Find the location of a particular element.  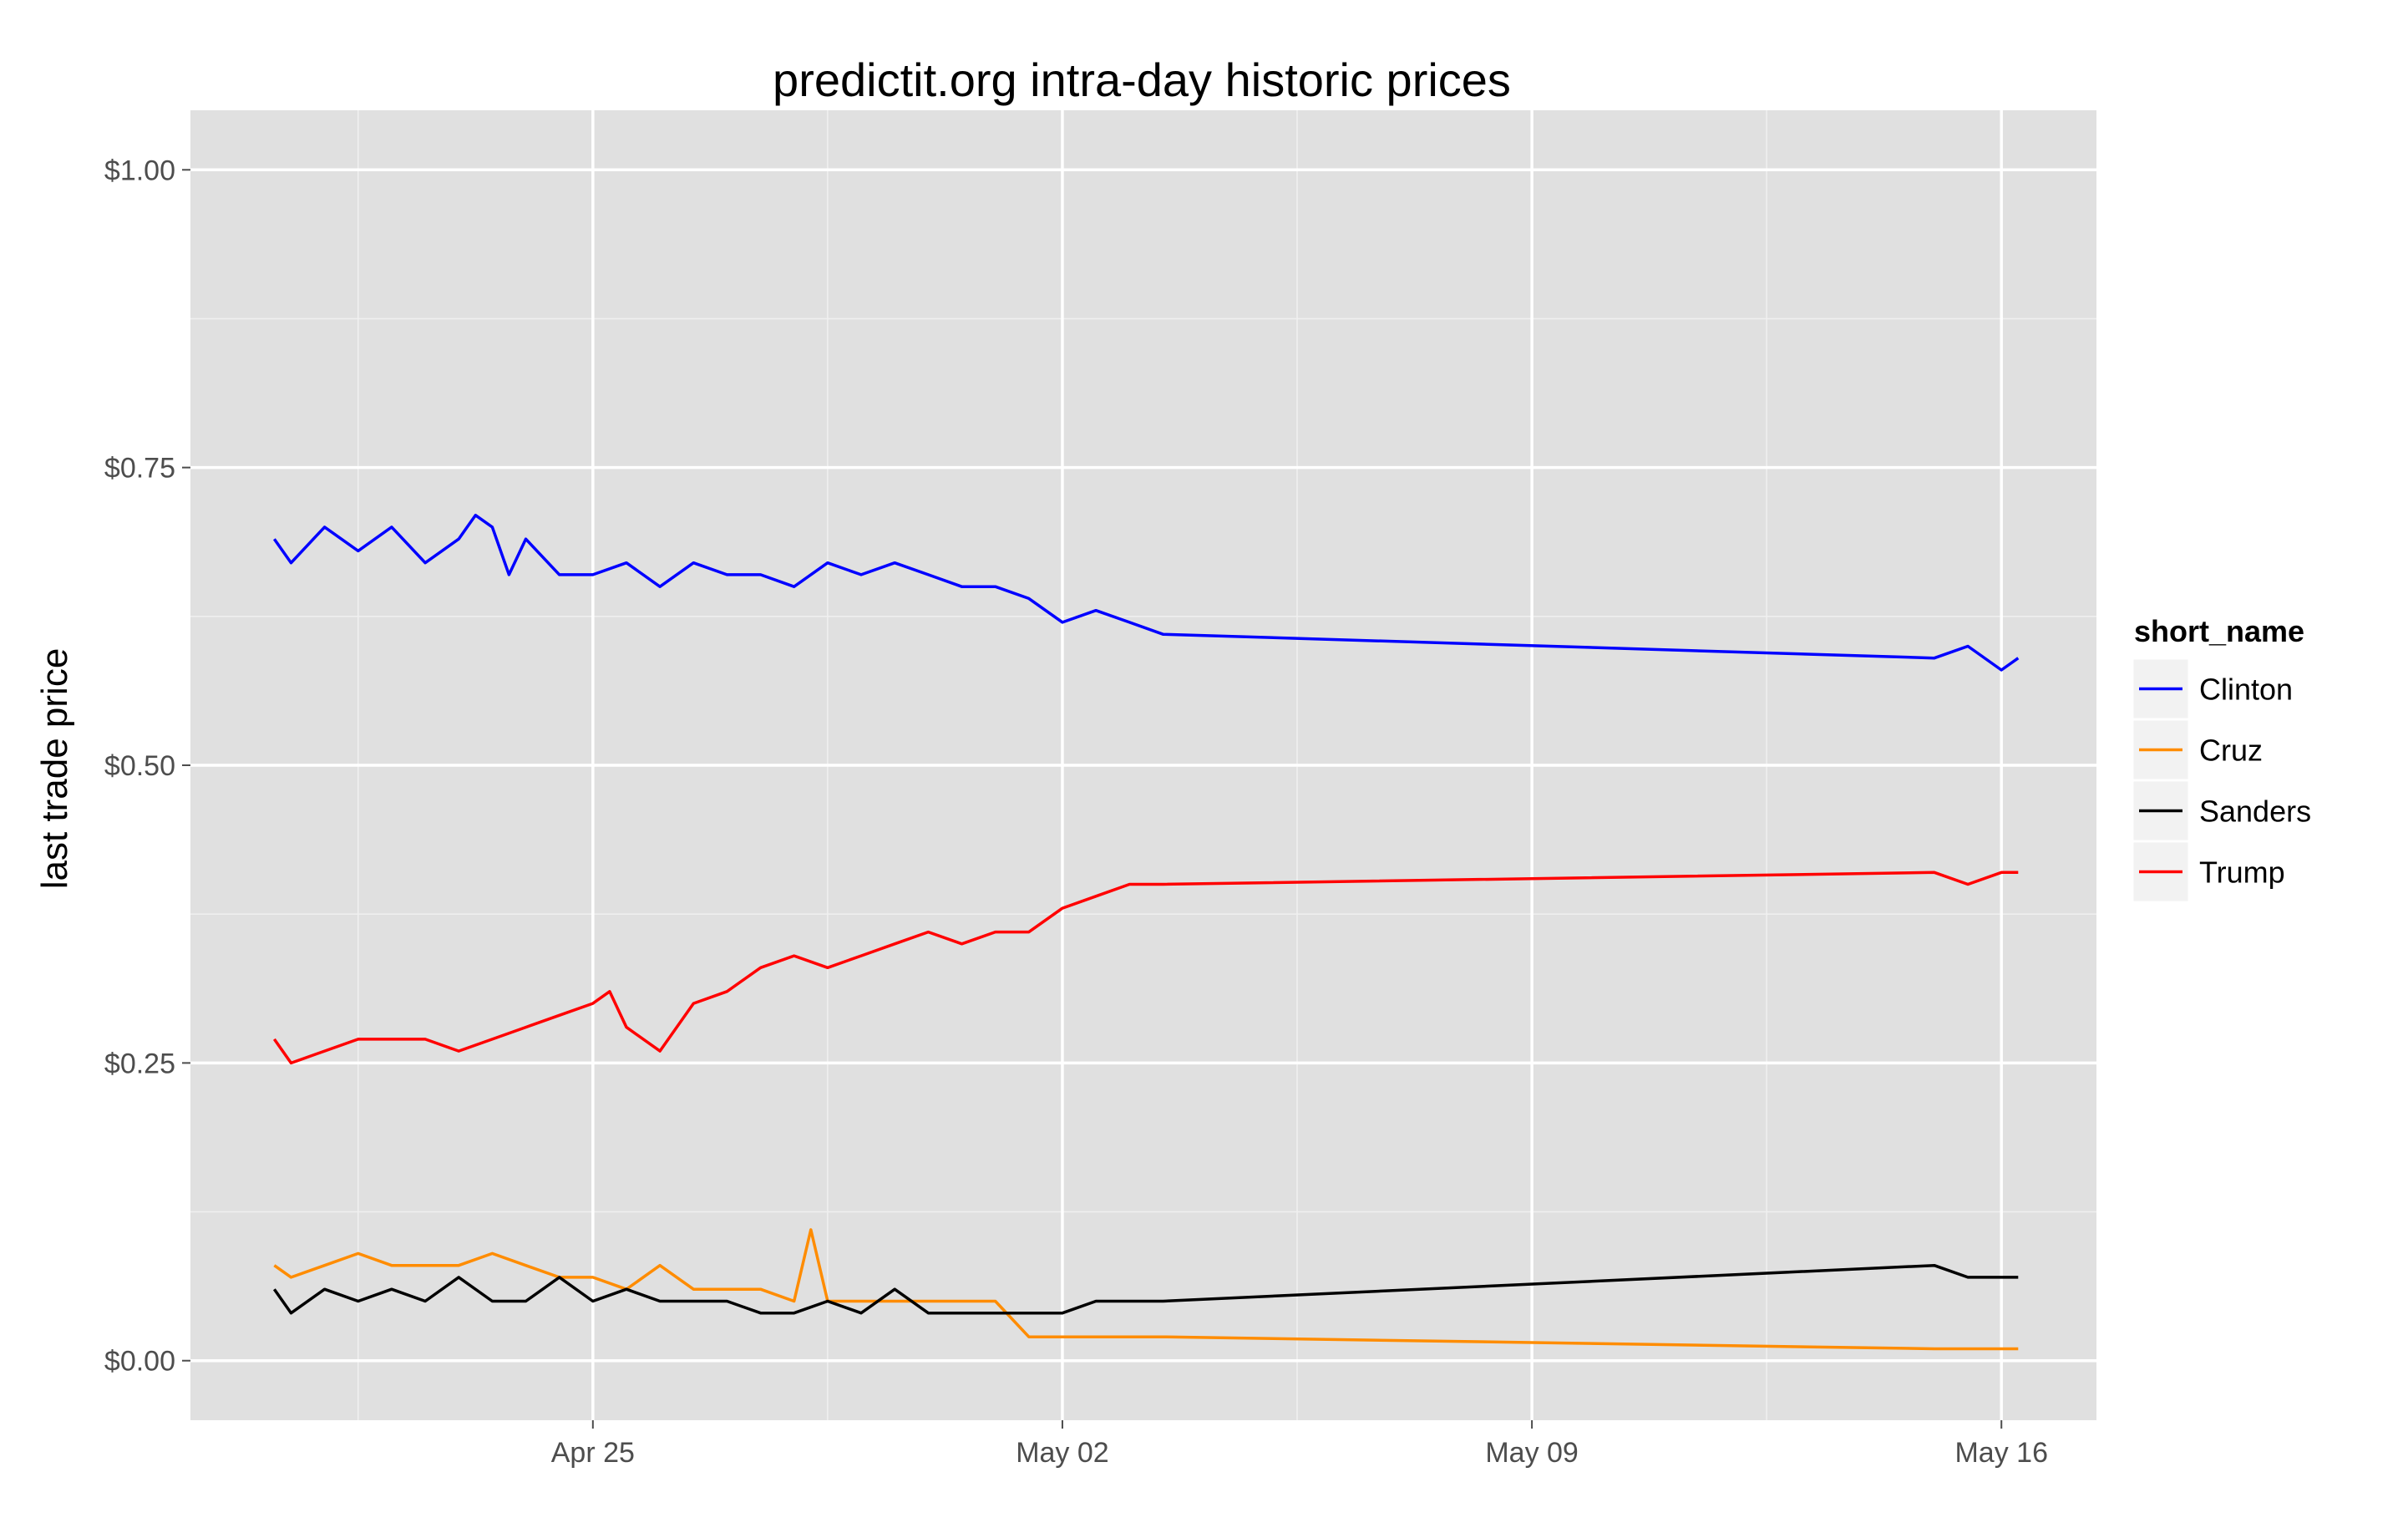

y-tick-label: $0.50 is located at coordinates (139, 766).